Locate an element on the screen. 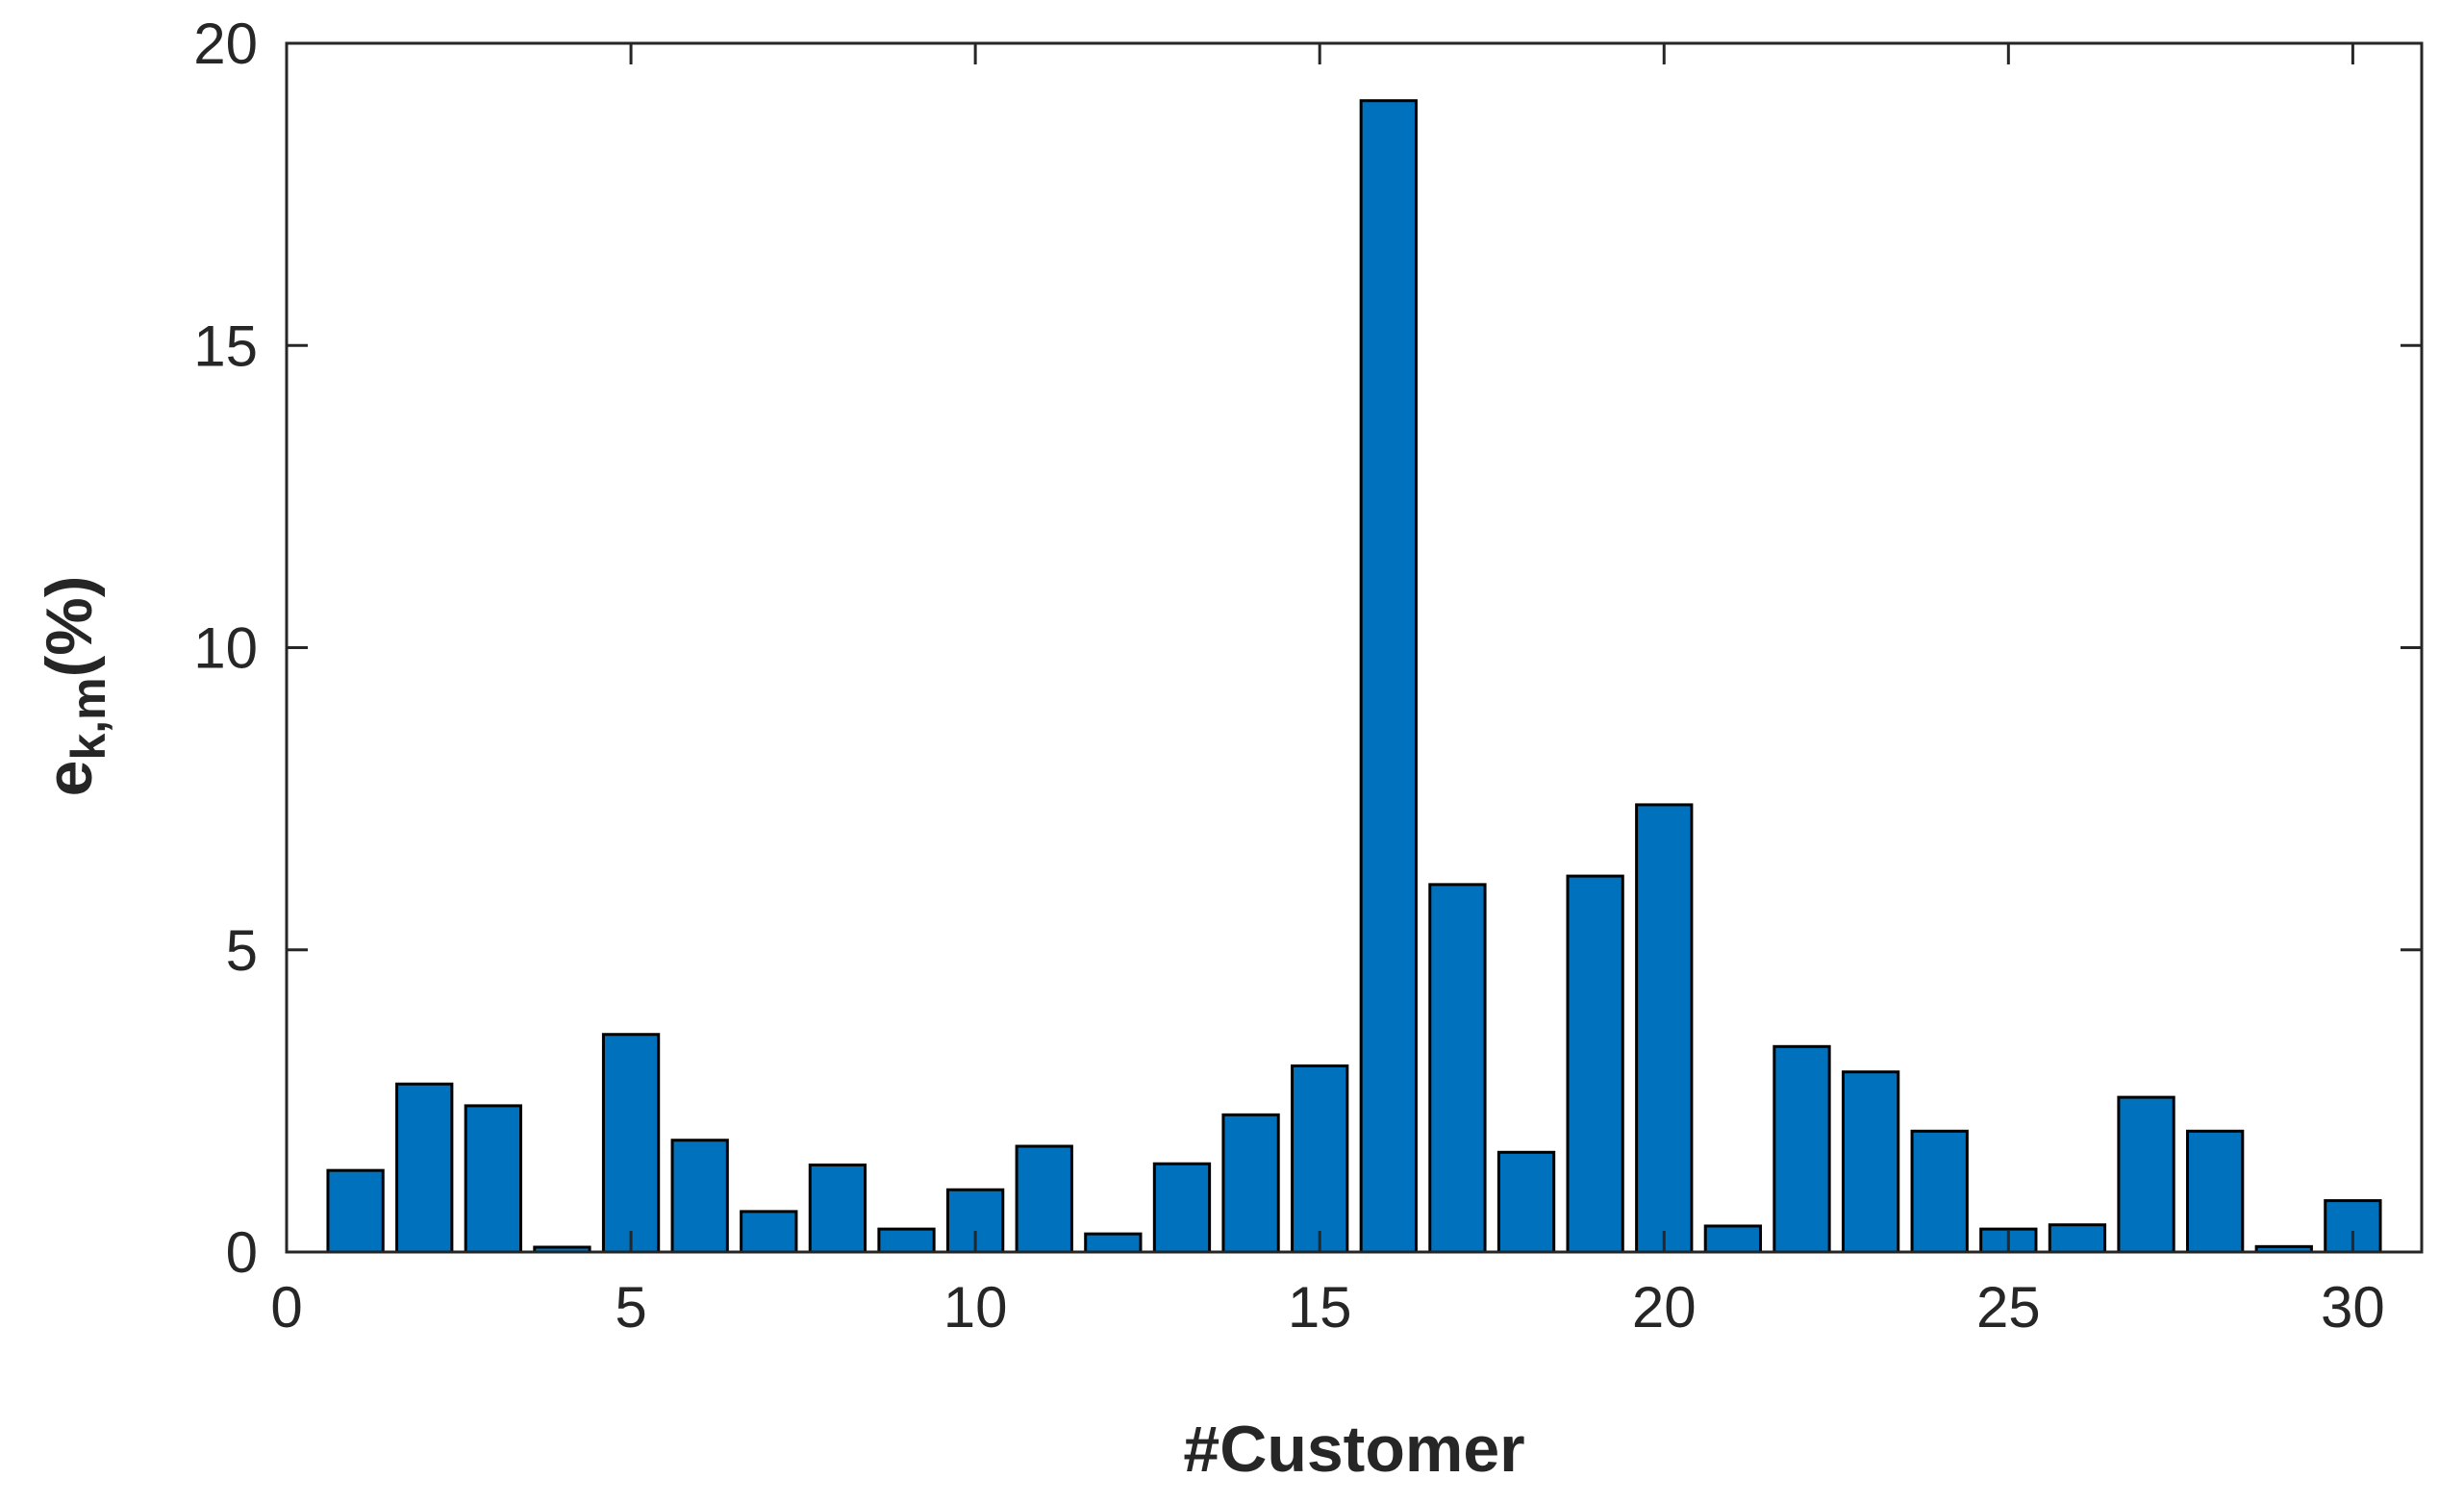  y-tick-label-15: 15 is located at coordinates (225, 345).